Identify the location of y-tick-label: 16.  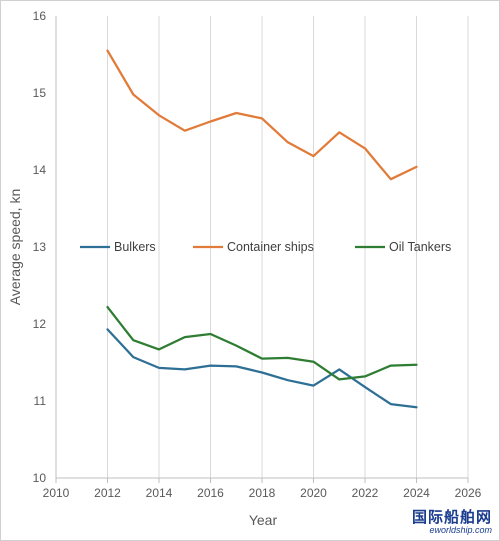
(40, 16).